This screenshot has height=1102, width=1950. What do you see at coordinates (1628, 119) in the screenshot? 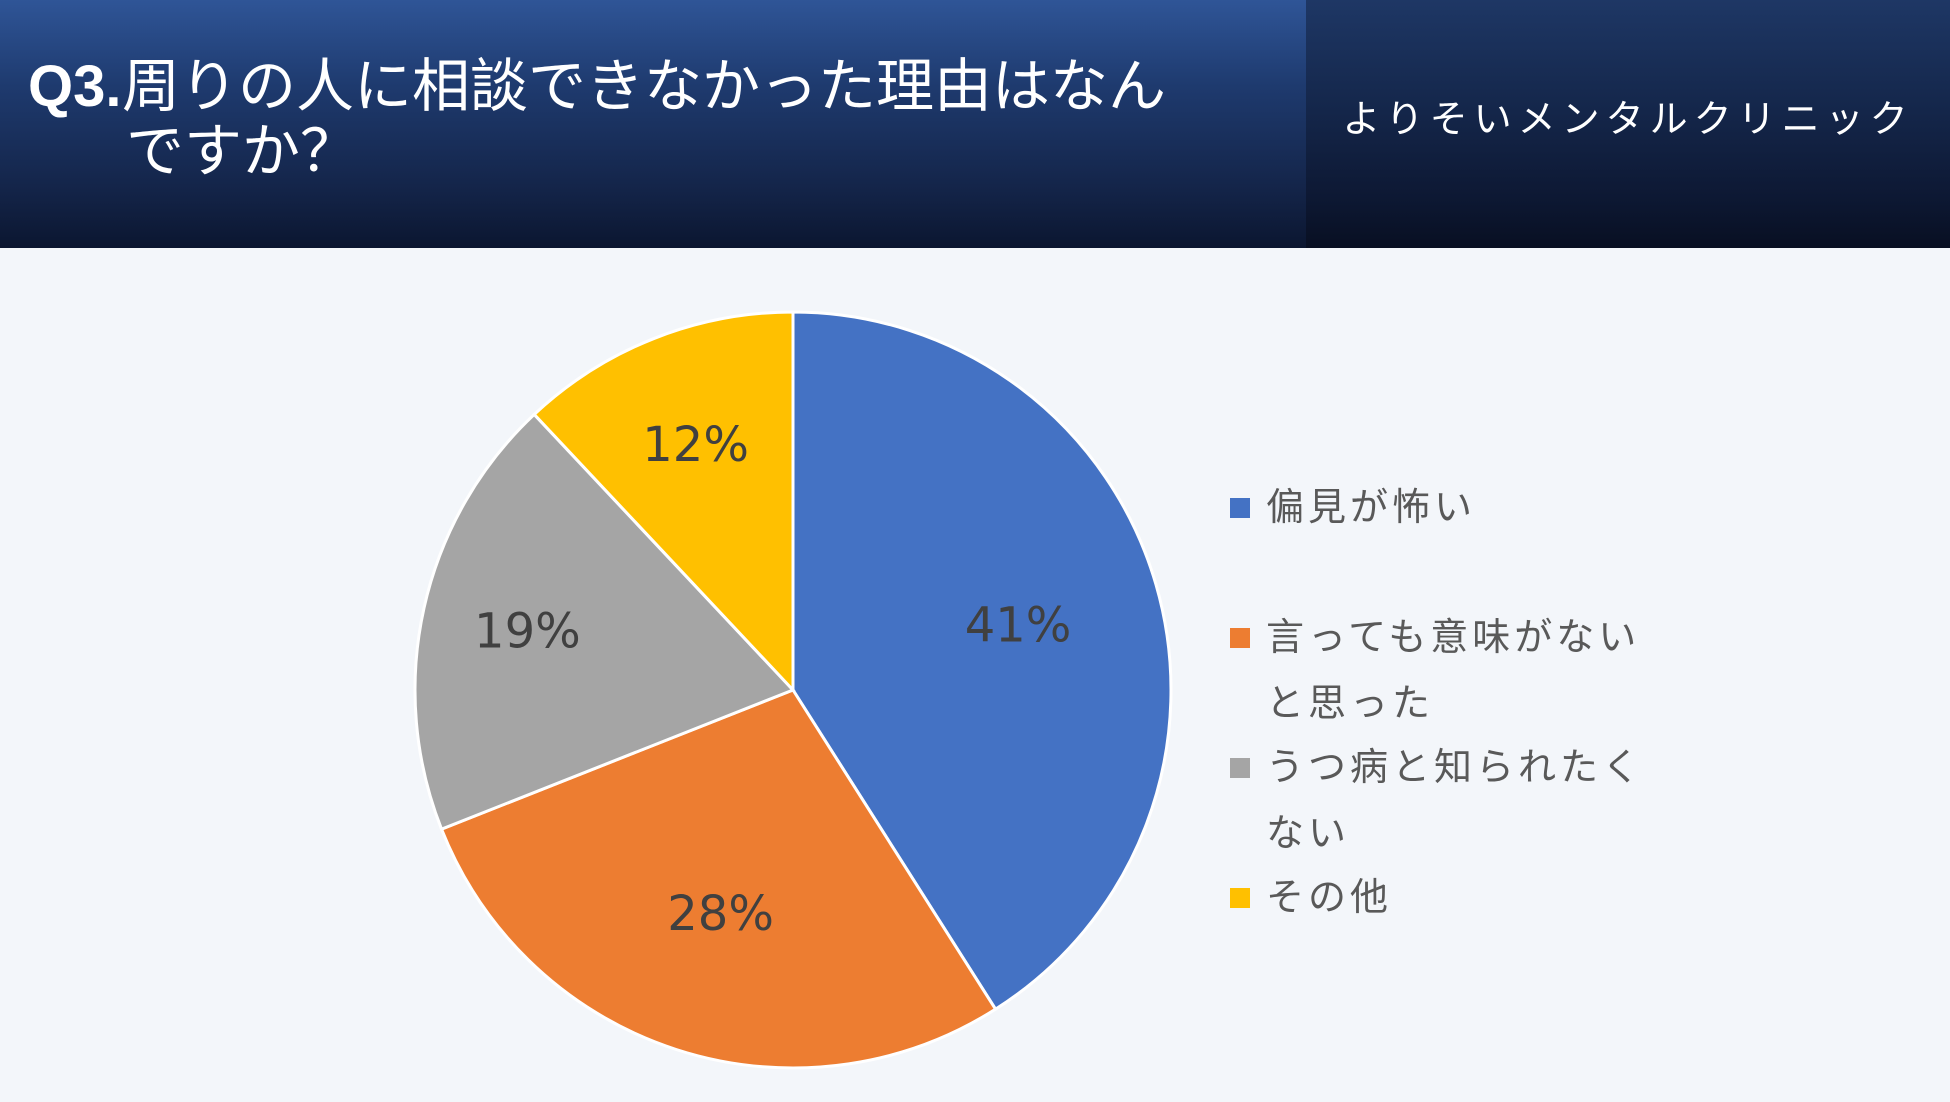
I see `clinic-name: よりそいメンタルクリニック` at bounding box center [1628, 119].